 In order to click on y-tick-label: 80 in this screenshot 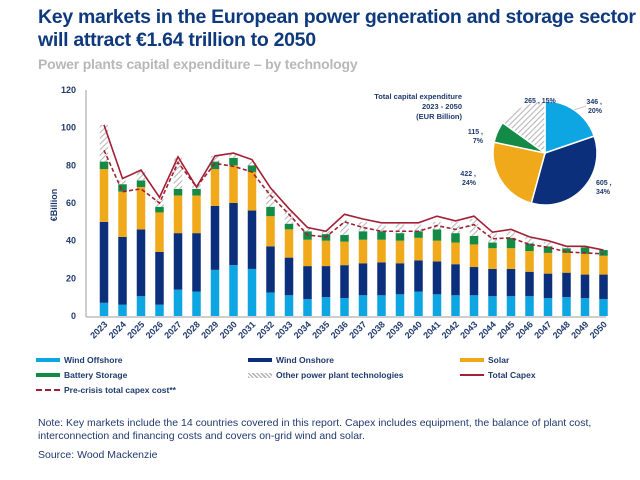, I will do `click(71, 165)`.